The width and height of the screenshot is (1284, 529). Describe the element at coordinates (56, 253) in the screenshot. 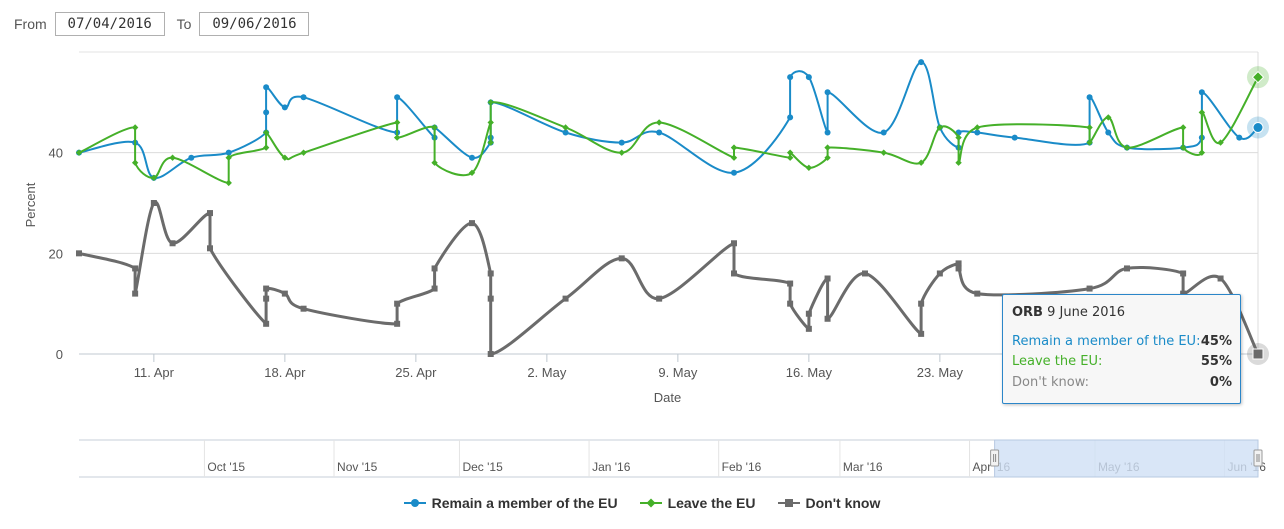

I see `y-tick-label: 20` at that location.